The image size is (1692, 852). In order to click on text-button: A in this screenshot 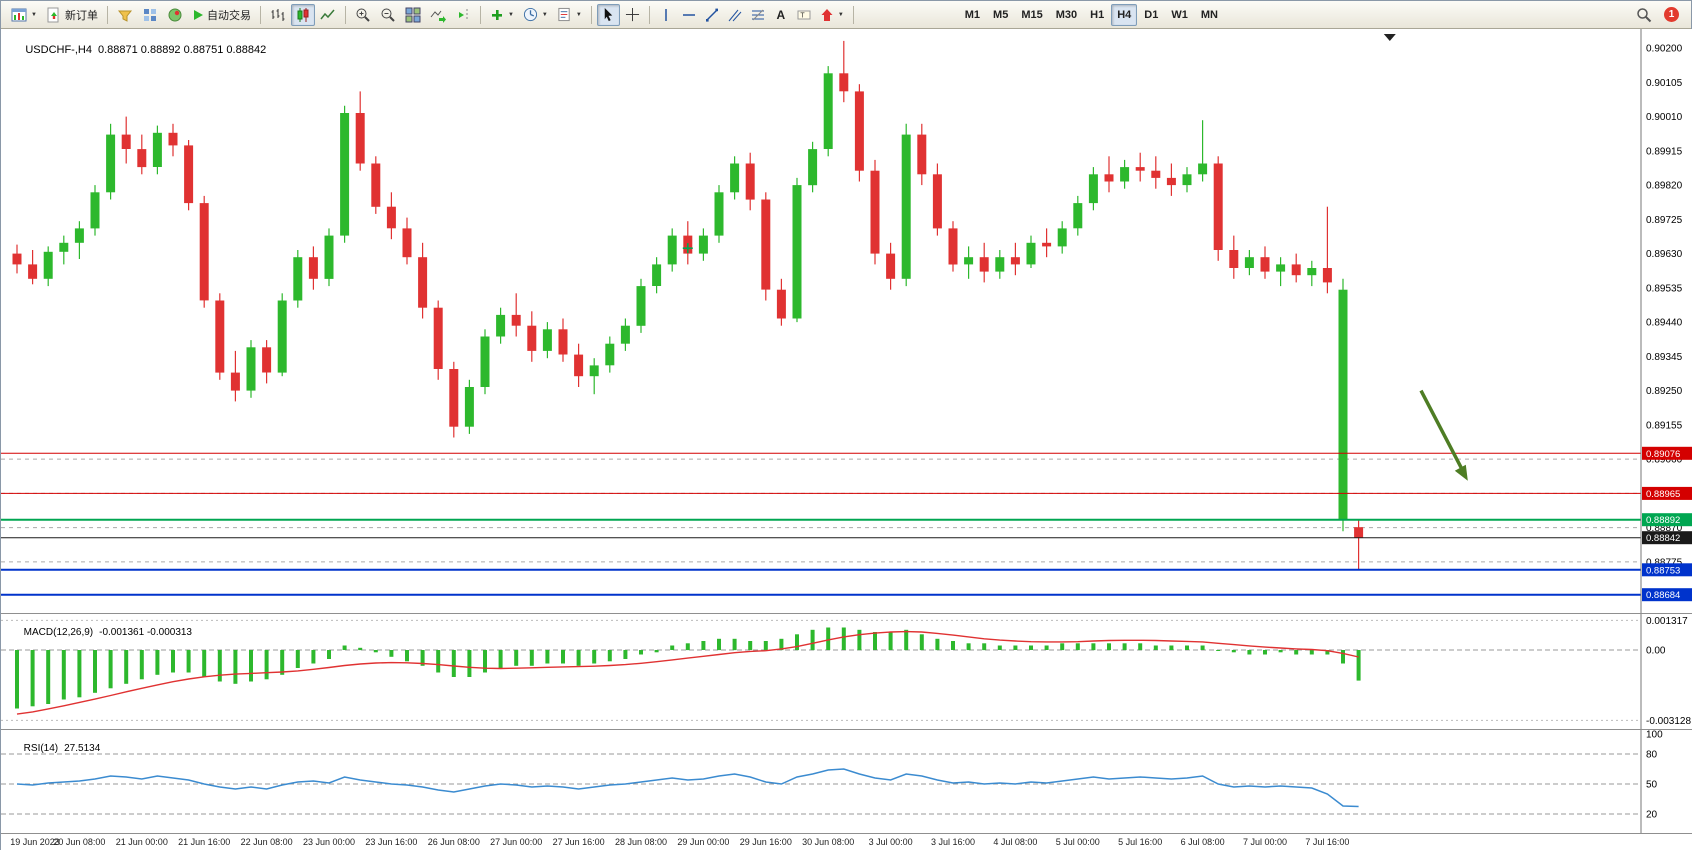, I will do `click(781, 15)`.